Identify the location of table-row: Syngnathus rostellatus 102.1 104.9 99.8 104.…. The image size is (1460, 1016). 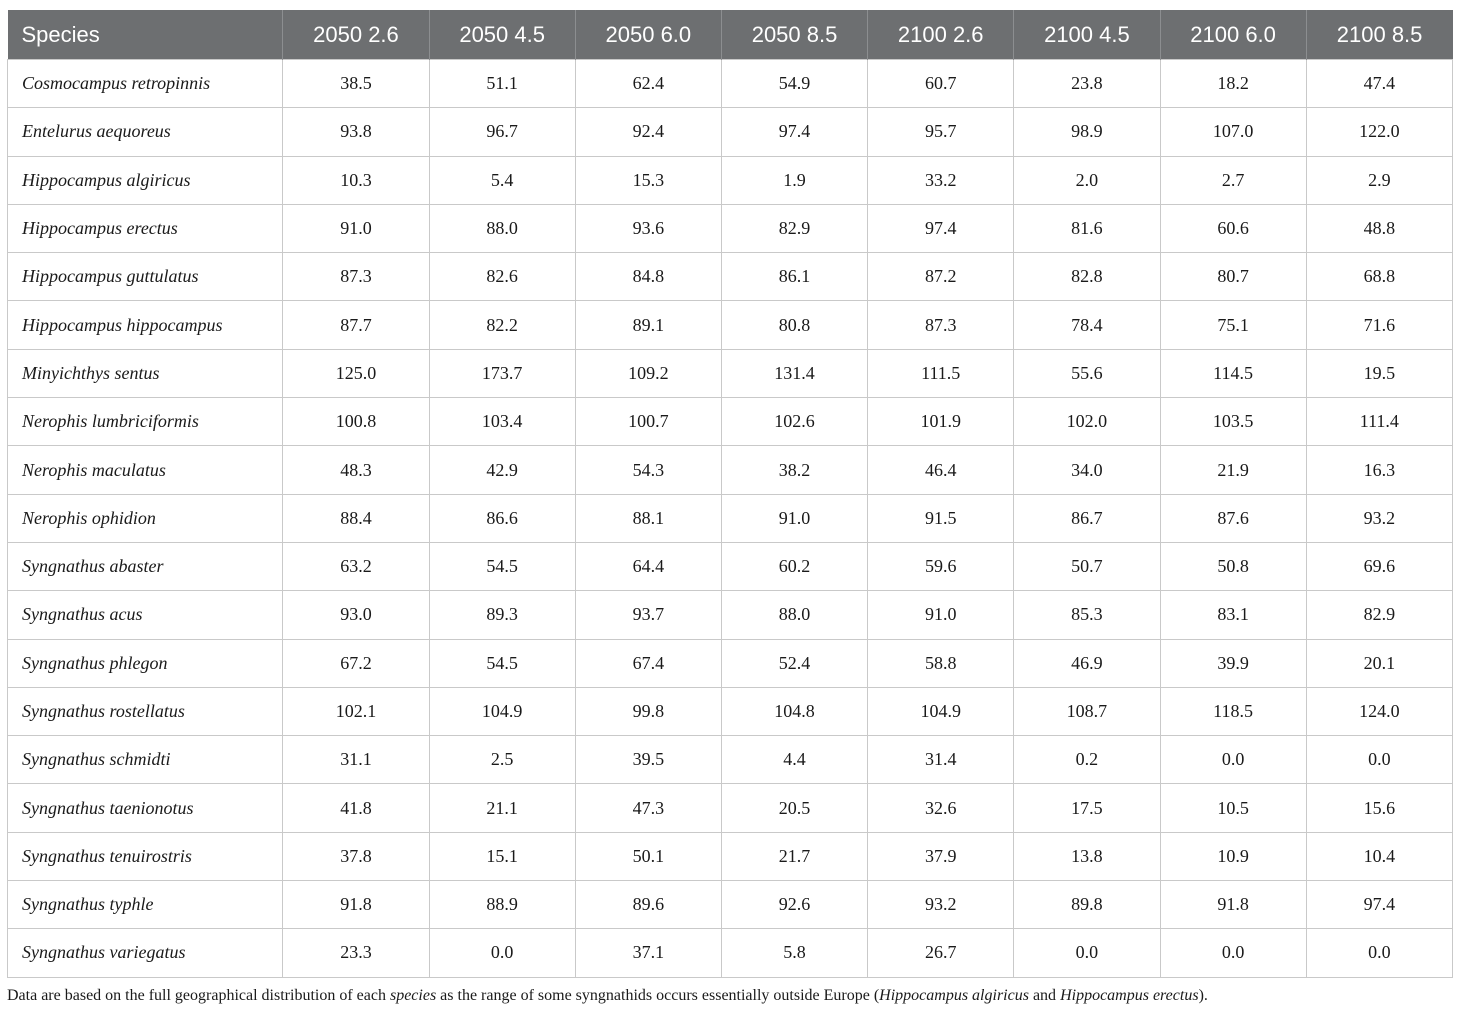
(730, 711).